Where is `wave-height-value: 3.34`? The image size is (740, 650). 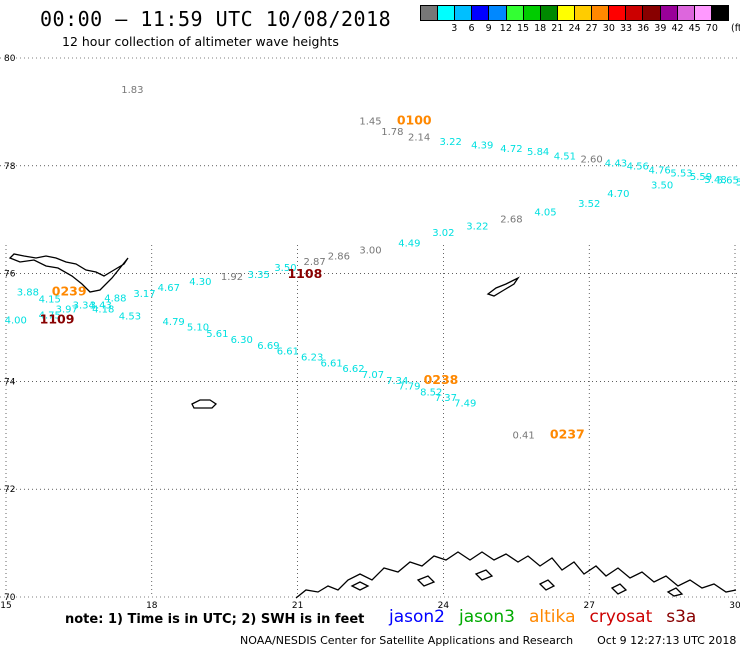 wave-height-value: 3.34 is located at coordinates (84, 306).